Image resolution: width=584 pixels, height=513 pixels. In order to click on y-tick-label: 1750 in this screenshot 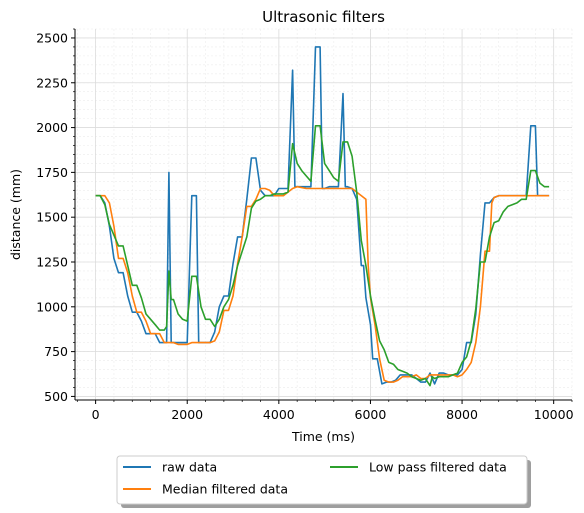, I will do `click(52, 172)`.